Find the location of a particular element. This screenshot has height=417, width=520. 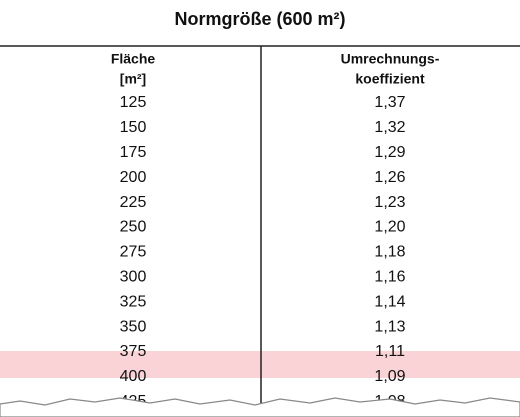

table-cell: 200 is located at coordinates (133, 177).